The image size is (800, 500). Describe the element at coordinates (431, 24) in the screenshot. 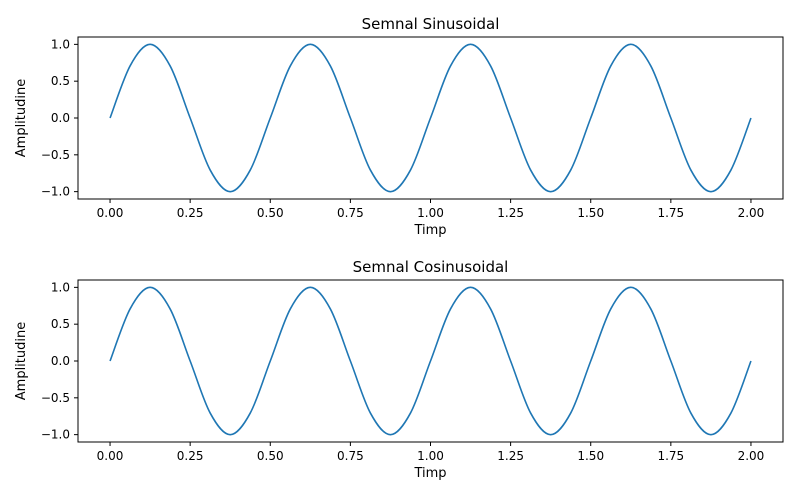

I see `chart-title: Semnal Sinusoidal` at that location.